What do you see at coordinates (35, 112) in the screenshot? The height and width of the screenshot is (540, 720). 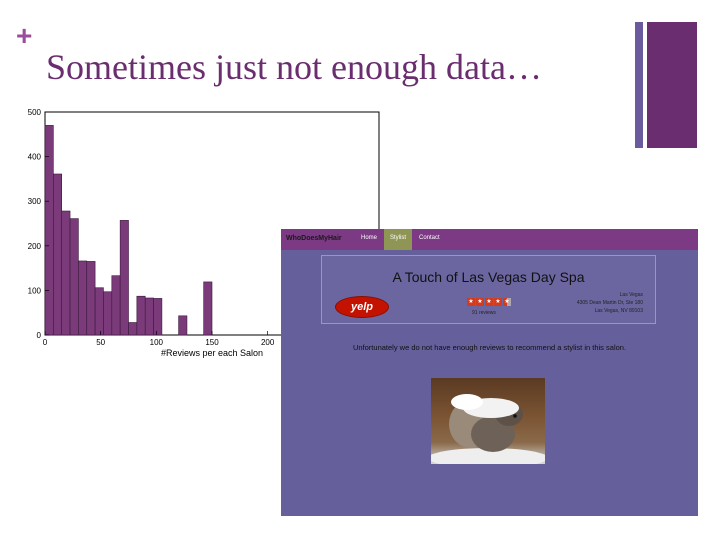 I see `y-tick-label: 500` at bounding box center [35, 112].